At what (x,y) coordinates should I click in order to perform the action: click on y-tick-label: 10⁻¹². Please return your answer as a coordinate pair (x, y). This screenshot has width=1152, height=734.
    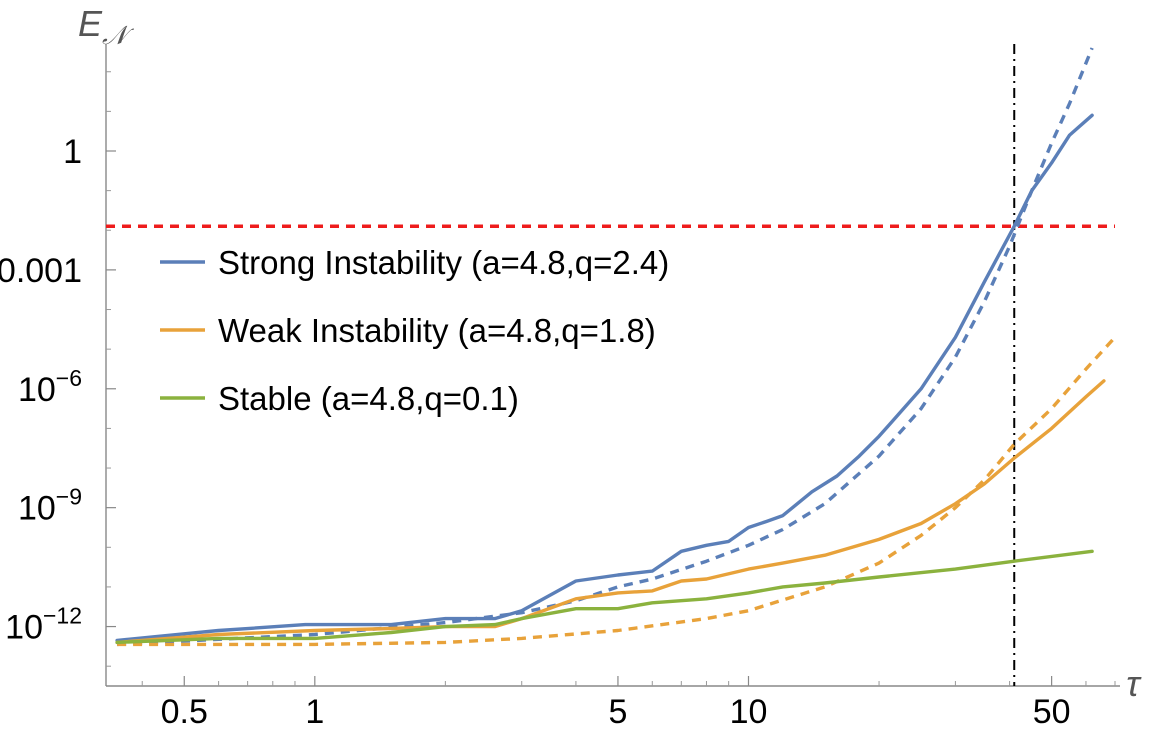
    Looking at the image, I should click on (43, 625).